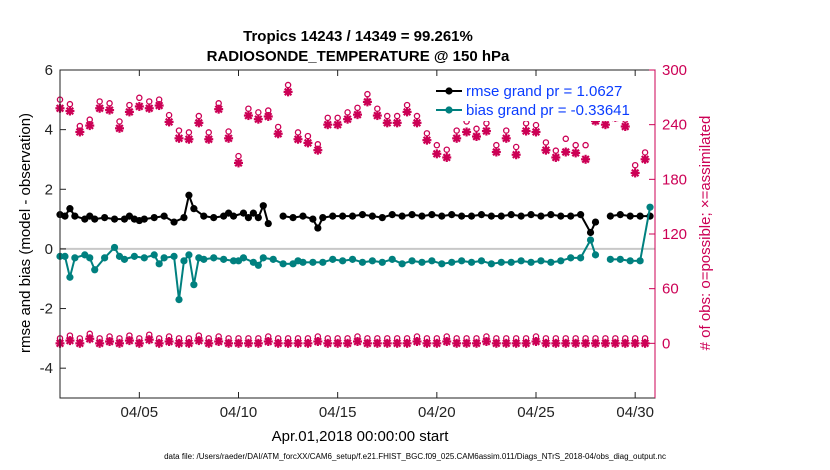 The height and width of the screenshot is (470, 830). Describe the element at coordinates (674, 125) in the screenshot. I see `y-right-tick-label: 240` at that location.